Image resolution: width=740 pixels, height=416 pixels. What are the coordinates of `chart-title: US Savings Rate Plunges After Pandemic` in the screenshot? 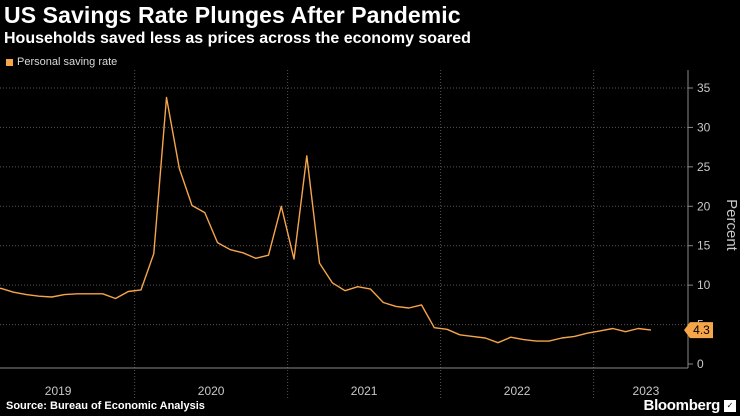 It's located at (232, 15).